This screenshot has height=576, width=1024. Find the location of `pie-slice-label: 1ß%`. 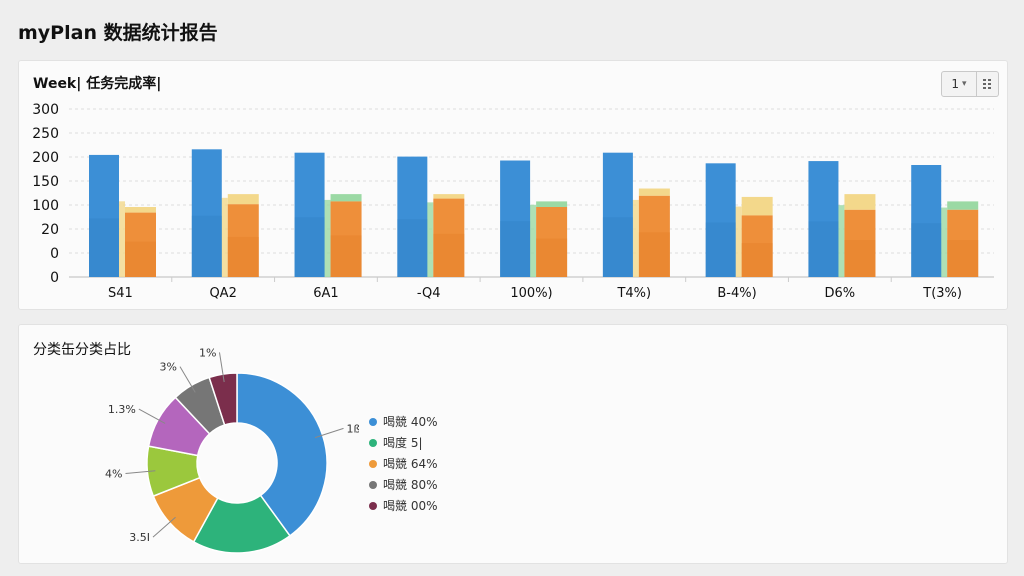

pie-slice-label: 1ß% is located at coordinates (353, 428).